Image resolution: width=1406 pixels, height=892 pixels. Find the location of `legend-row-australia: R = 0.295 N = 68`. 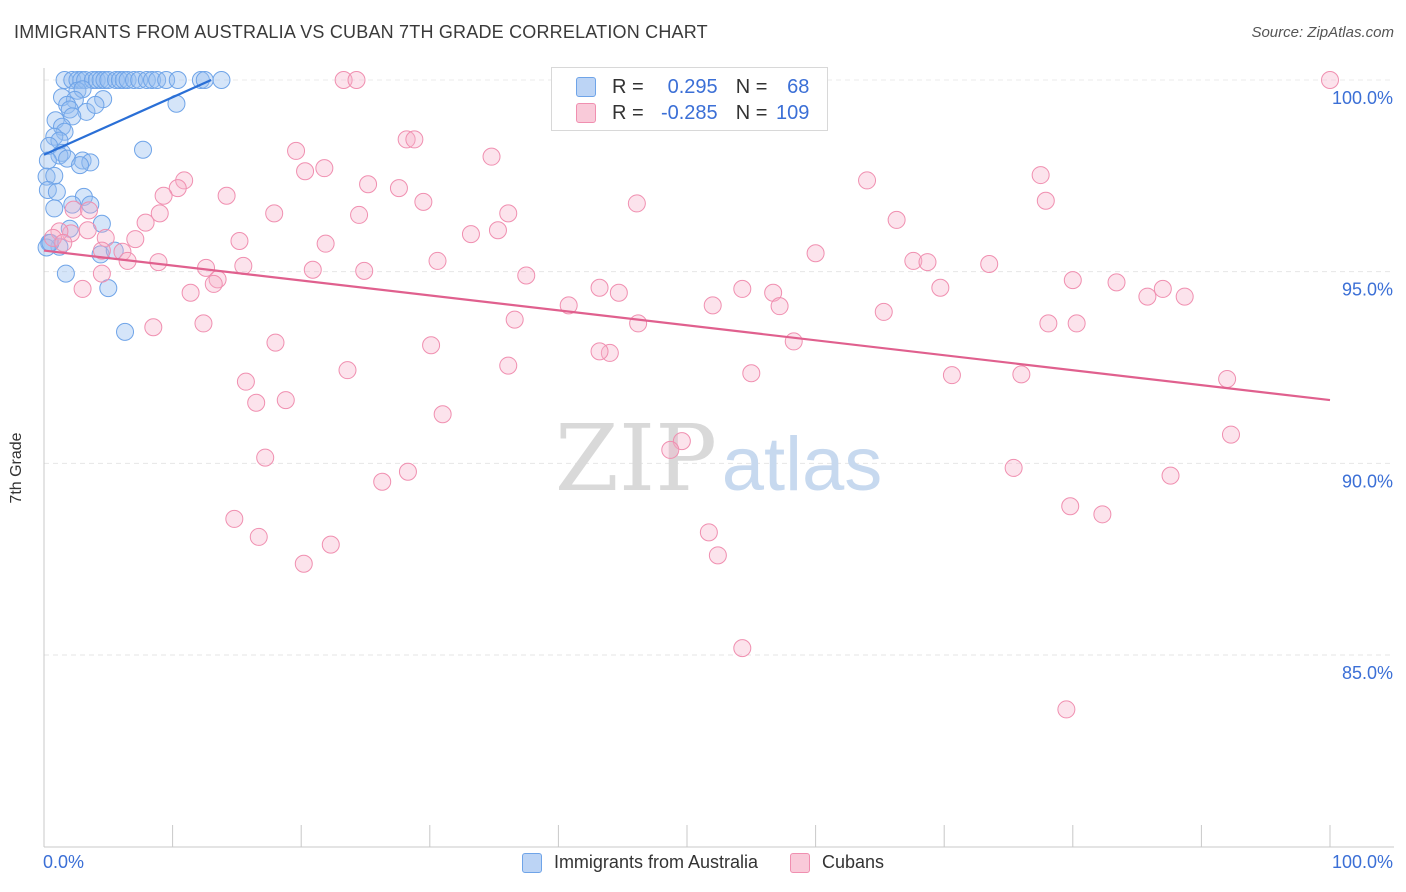

legend-row-australia: R = 0.295 N = 68 is located at coordinates (692, 87).